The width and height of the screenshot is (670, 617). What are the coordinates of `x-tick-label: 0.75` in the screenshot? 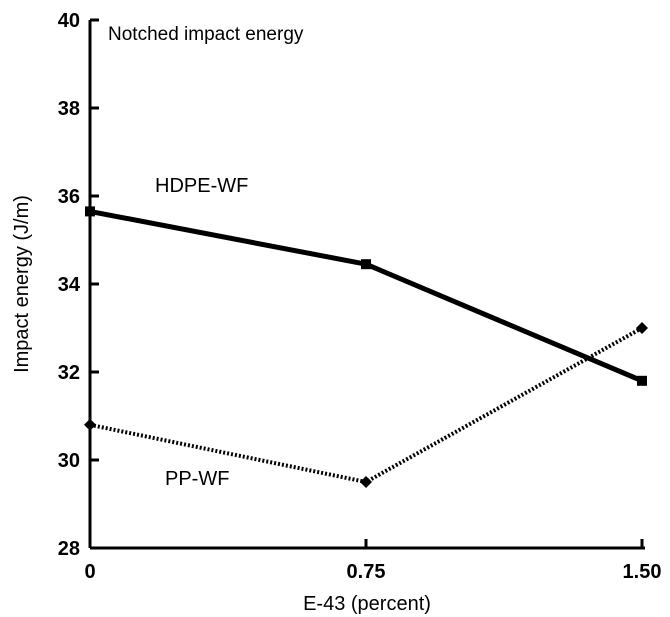 It's located at (366, 572).